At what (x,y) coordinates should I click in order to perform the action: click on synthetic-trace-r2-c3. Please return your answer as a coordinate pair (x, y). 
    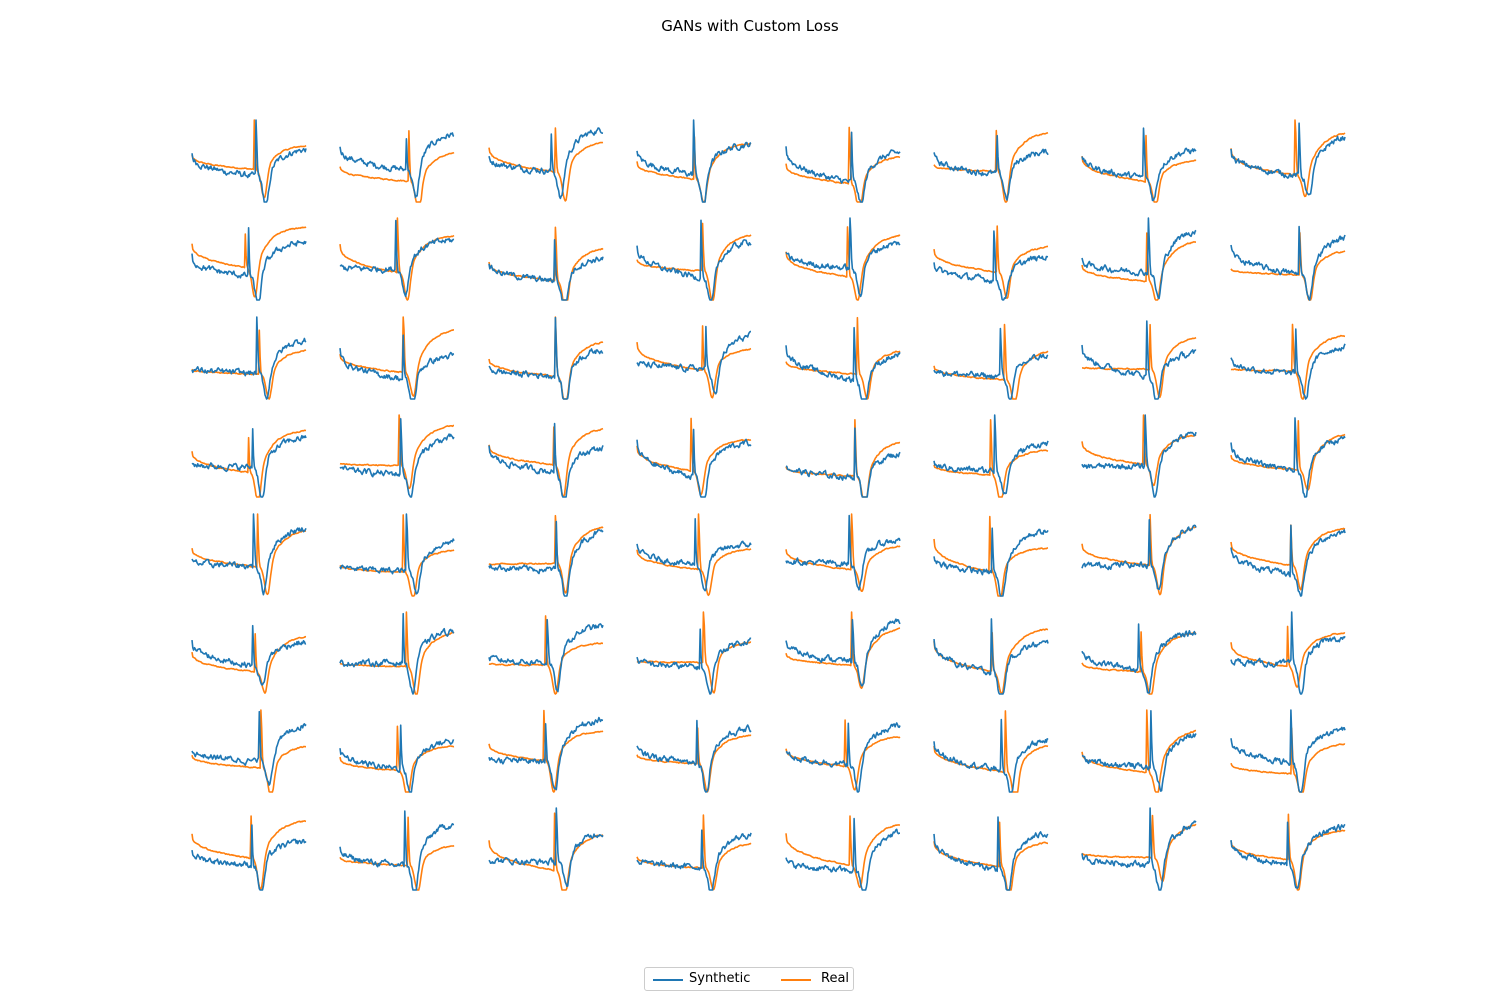
    Looking at the image, I should click on (546, 270).